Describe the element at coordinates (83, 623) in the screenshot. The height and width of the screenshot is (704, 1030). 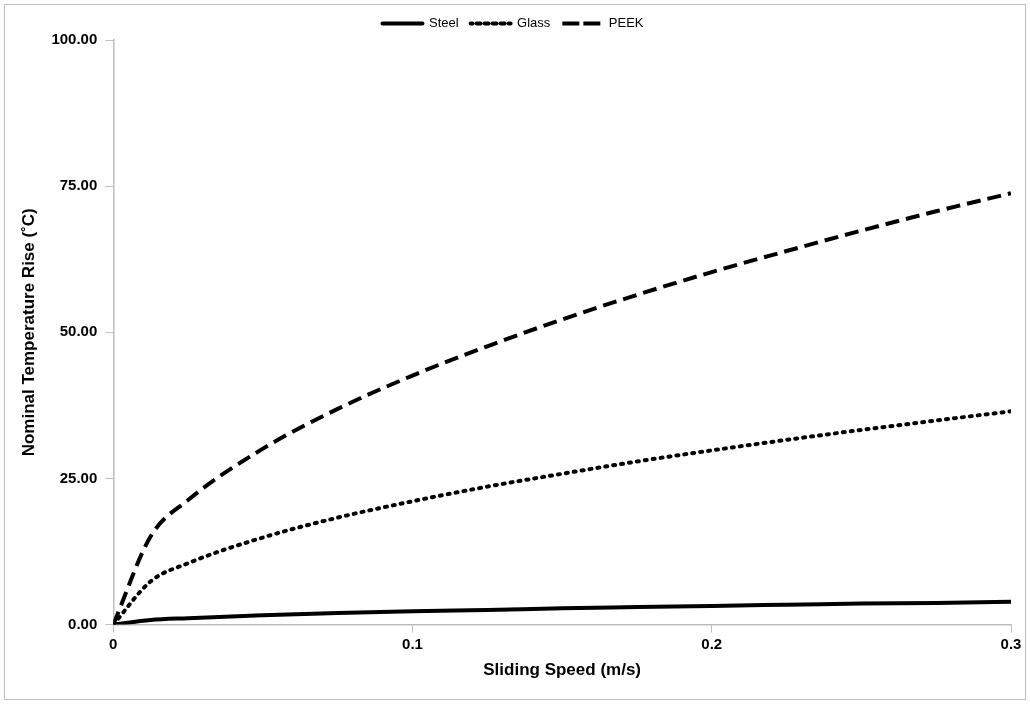
I see `y-tick-label: 0.00` at that location.